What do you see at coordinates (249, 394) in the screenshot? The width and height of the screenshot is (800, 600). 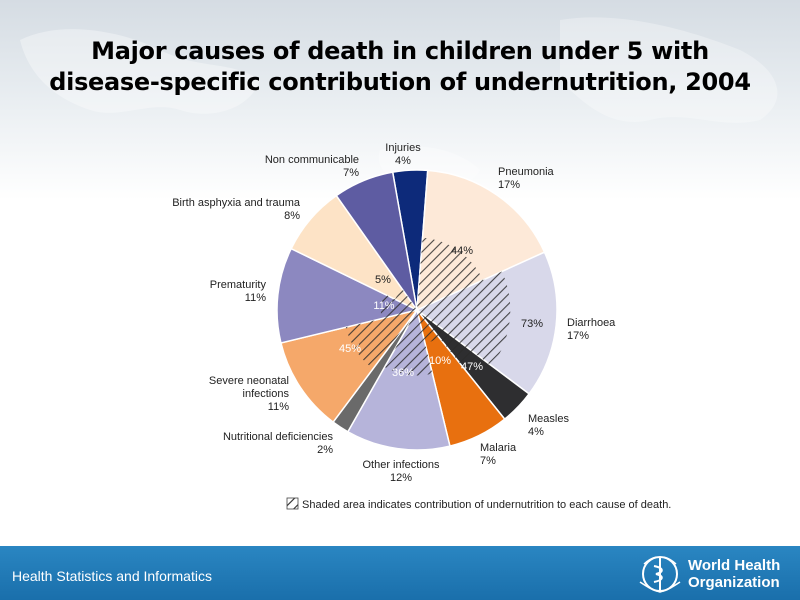 I see `slice-label-severe-neonatal-infections: Severe neonatal infections 11%` at bounding box center [249, 394].